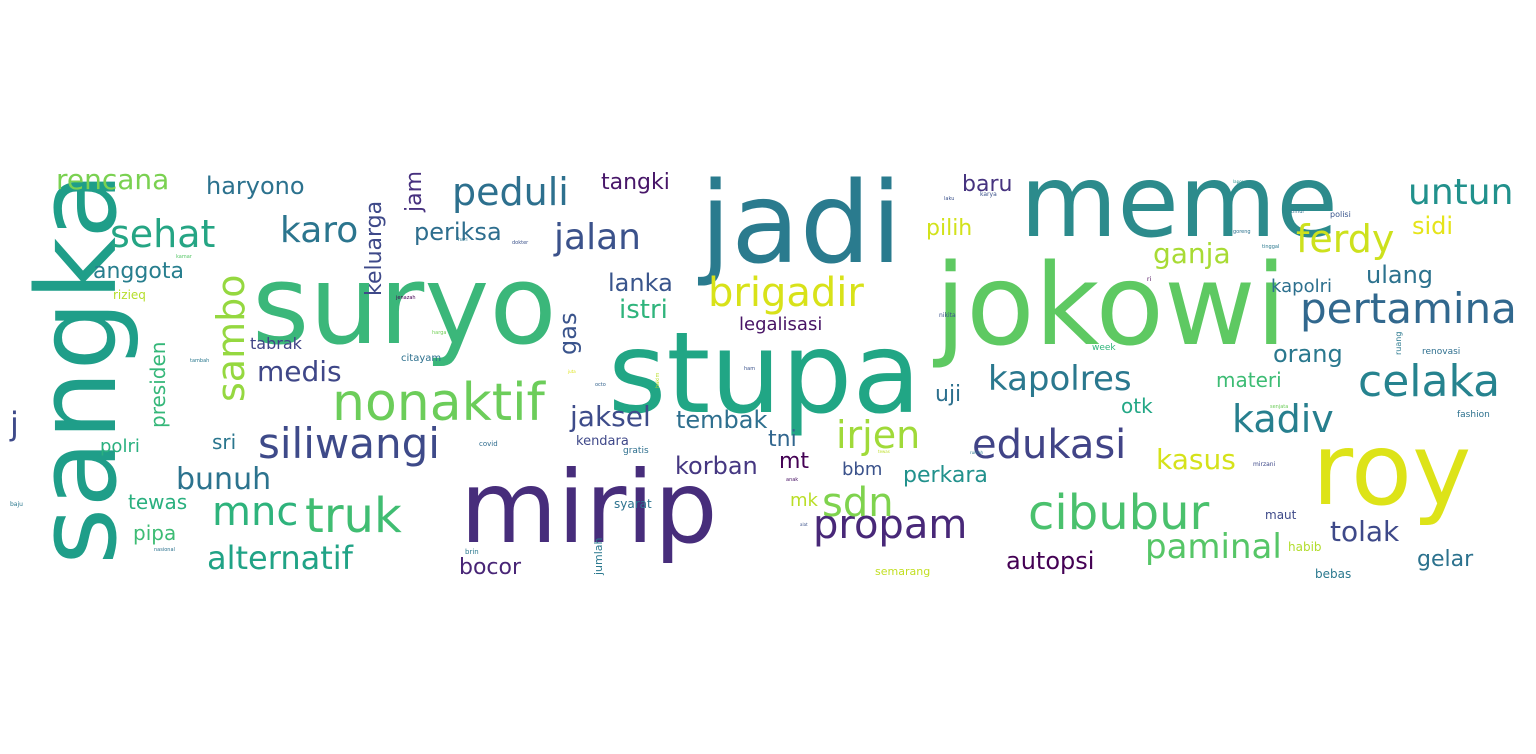  Describe the element at coordinates (977, 452) in the screenshot. I see `word-109: rumah` at that location.